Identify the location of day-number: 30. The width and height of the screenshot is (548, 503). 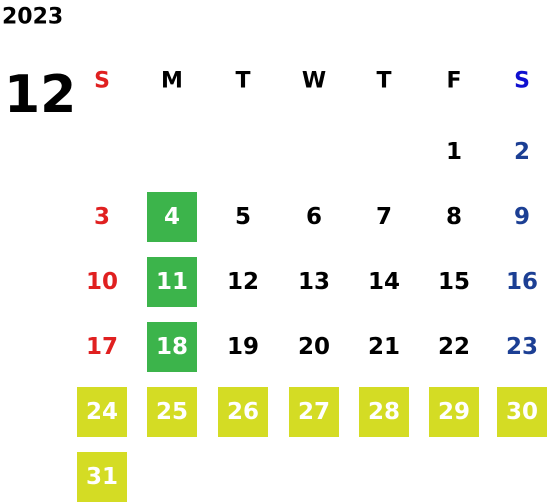
(522, 412).